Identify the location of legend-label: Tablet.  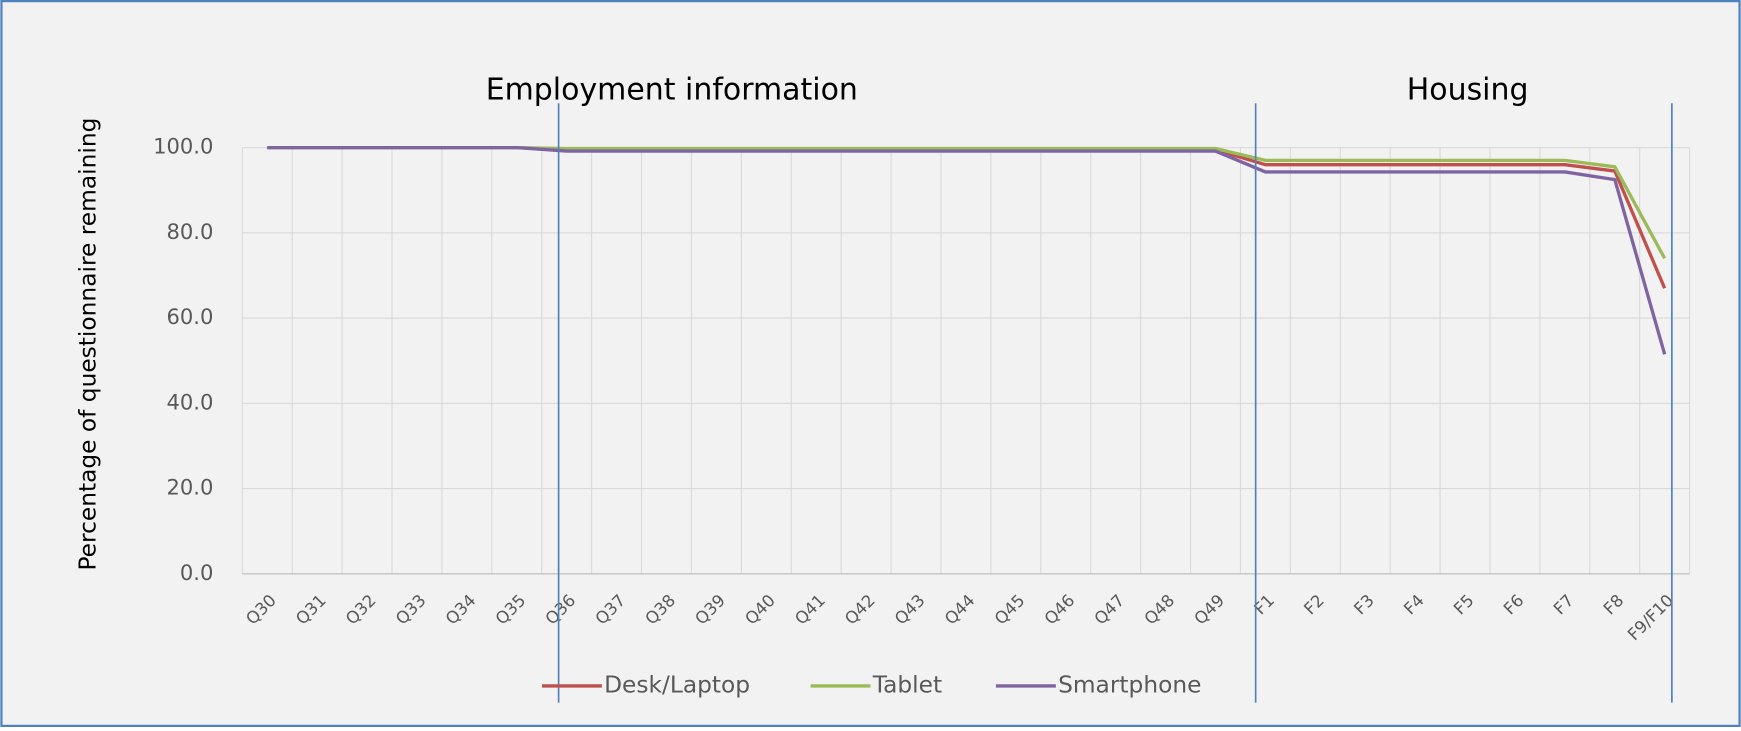
(907, 684).